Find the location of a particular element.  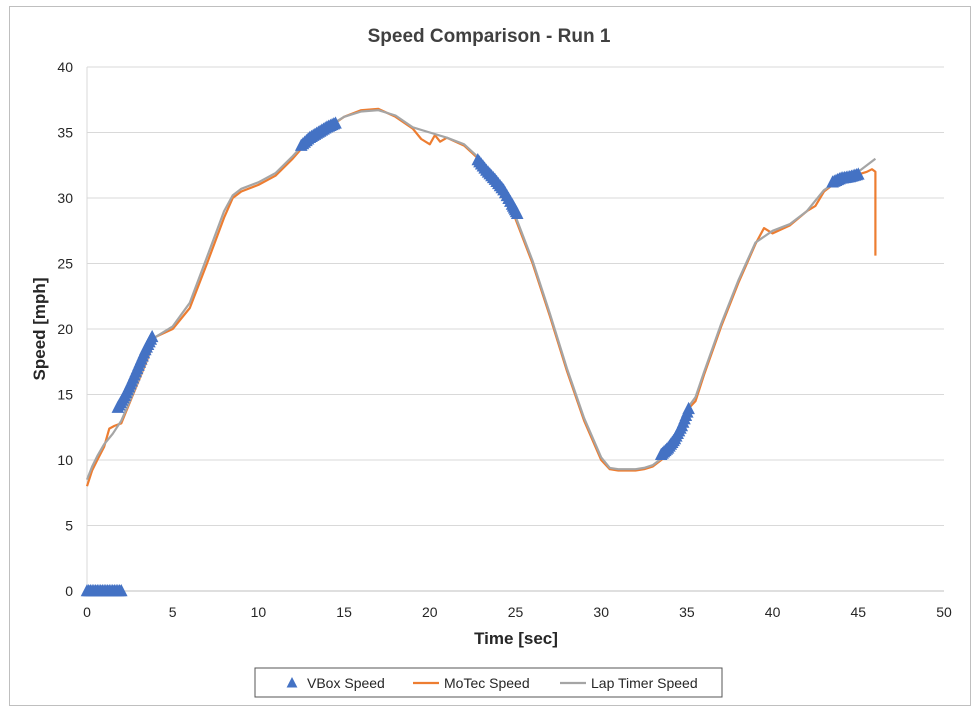

x-tick-label: 45 is located at coordinates (859, 612).